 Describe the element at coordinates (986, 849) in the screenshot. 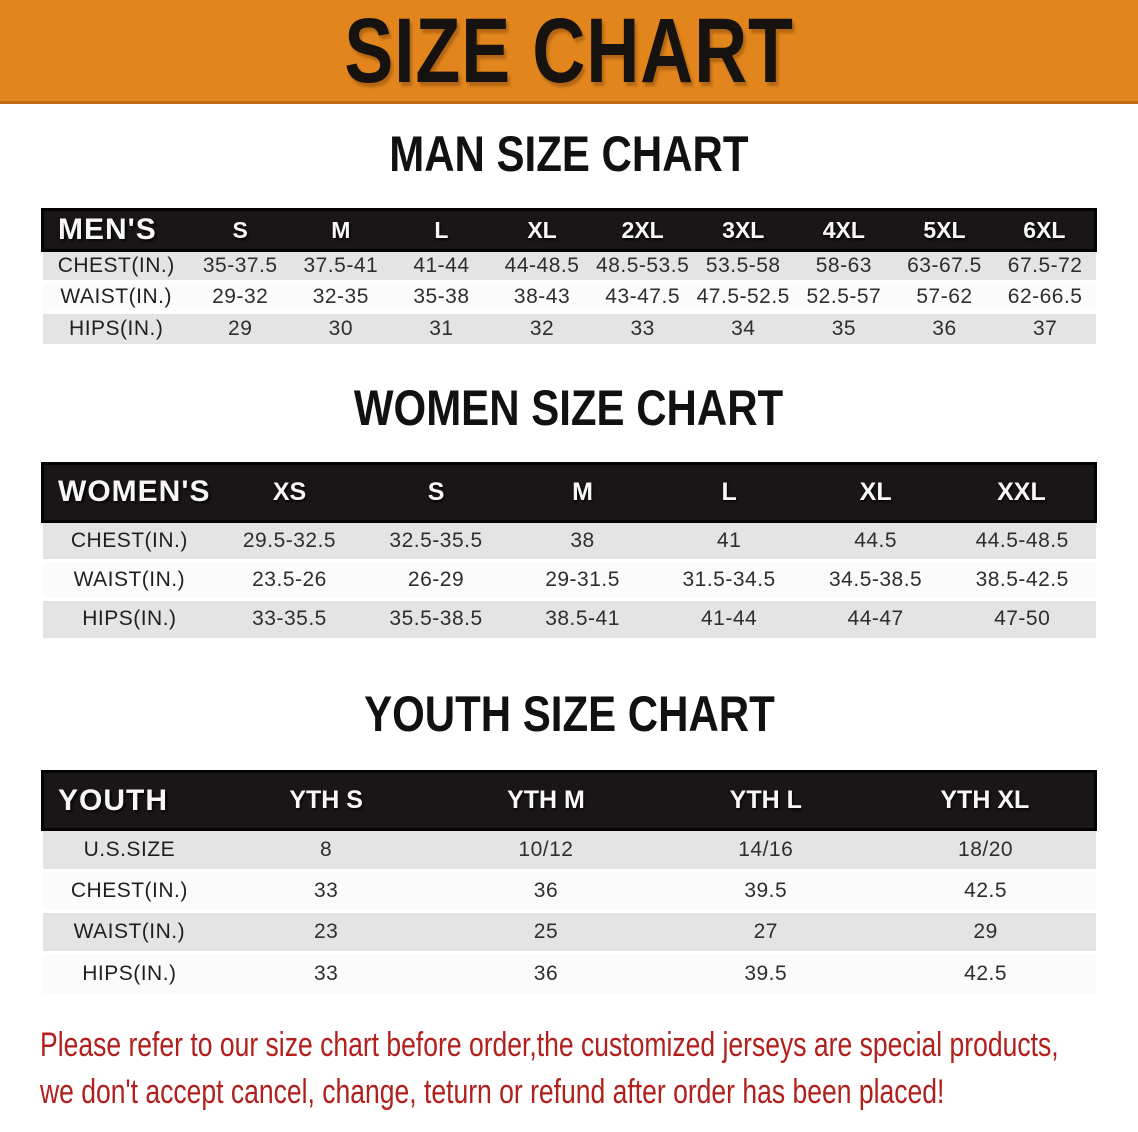

I see `size-value-cell: 18/20` at that location.